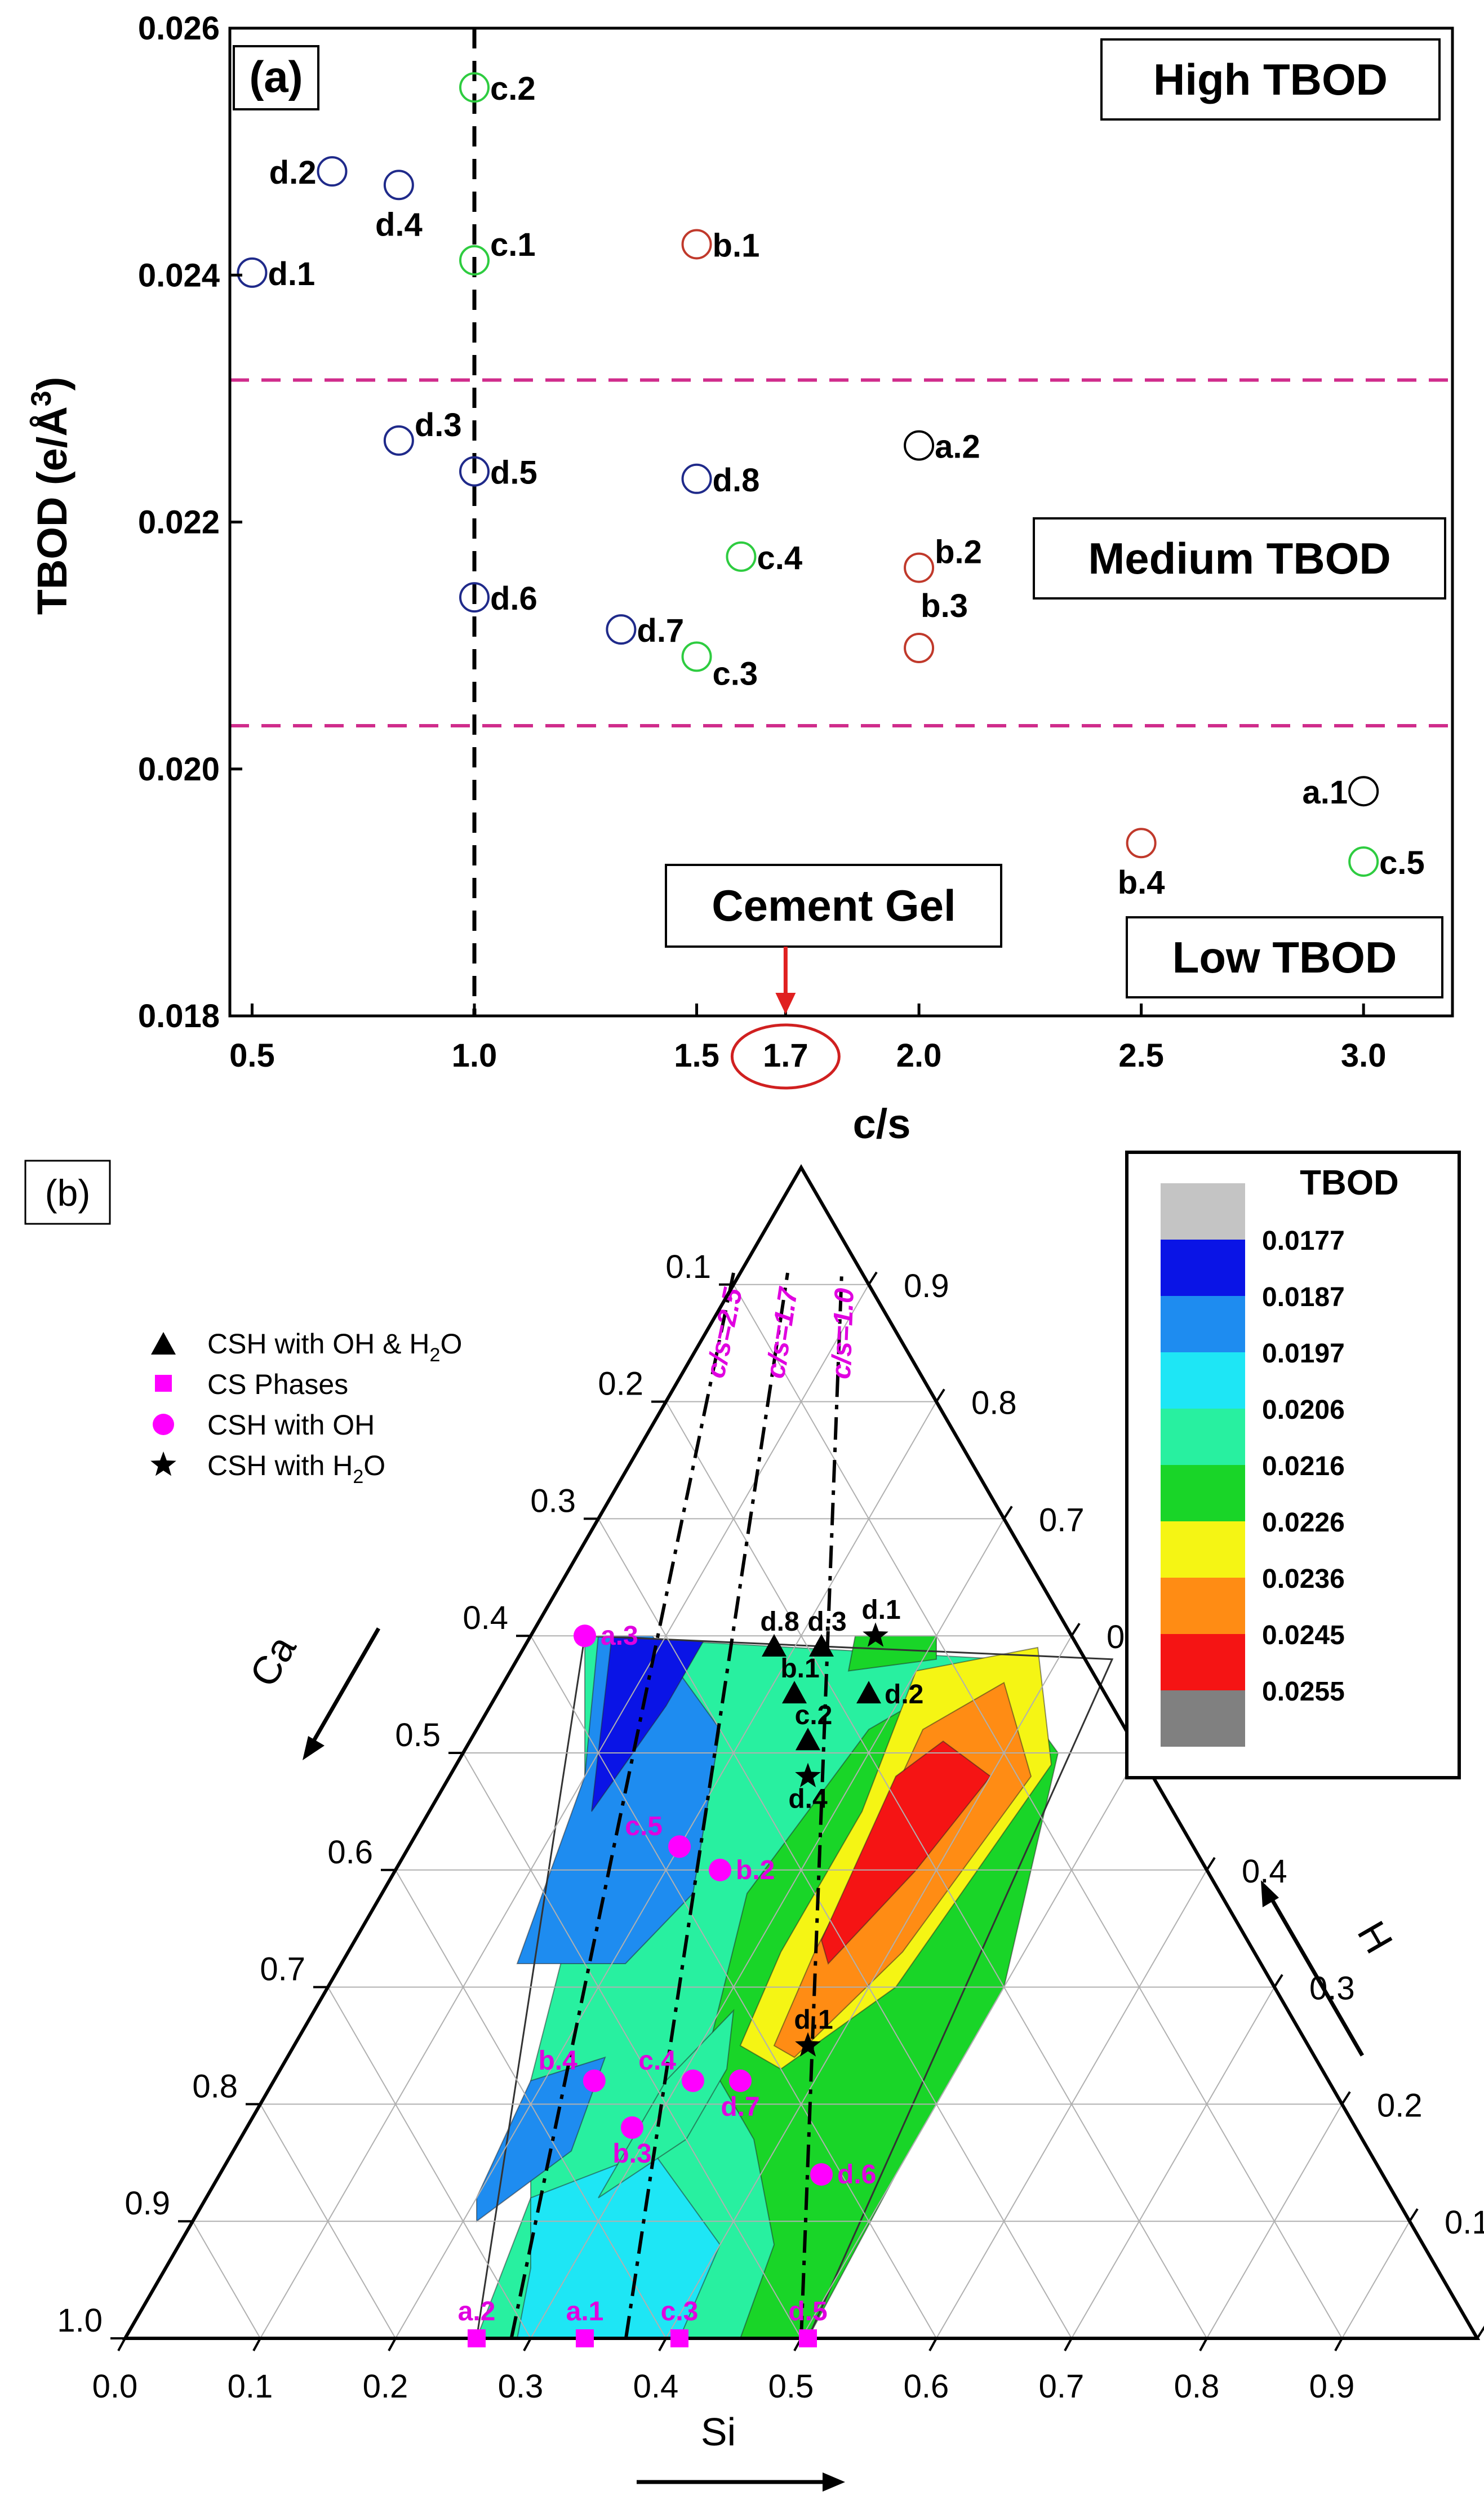 This screenshot has width=1484, height=2504. I want to click on panel-a-label-box, so click(276, 77).